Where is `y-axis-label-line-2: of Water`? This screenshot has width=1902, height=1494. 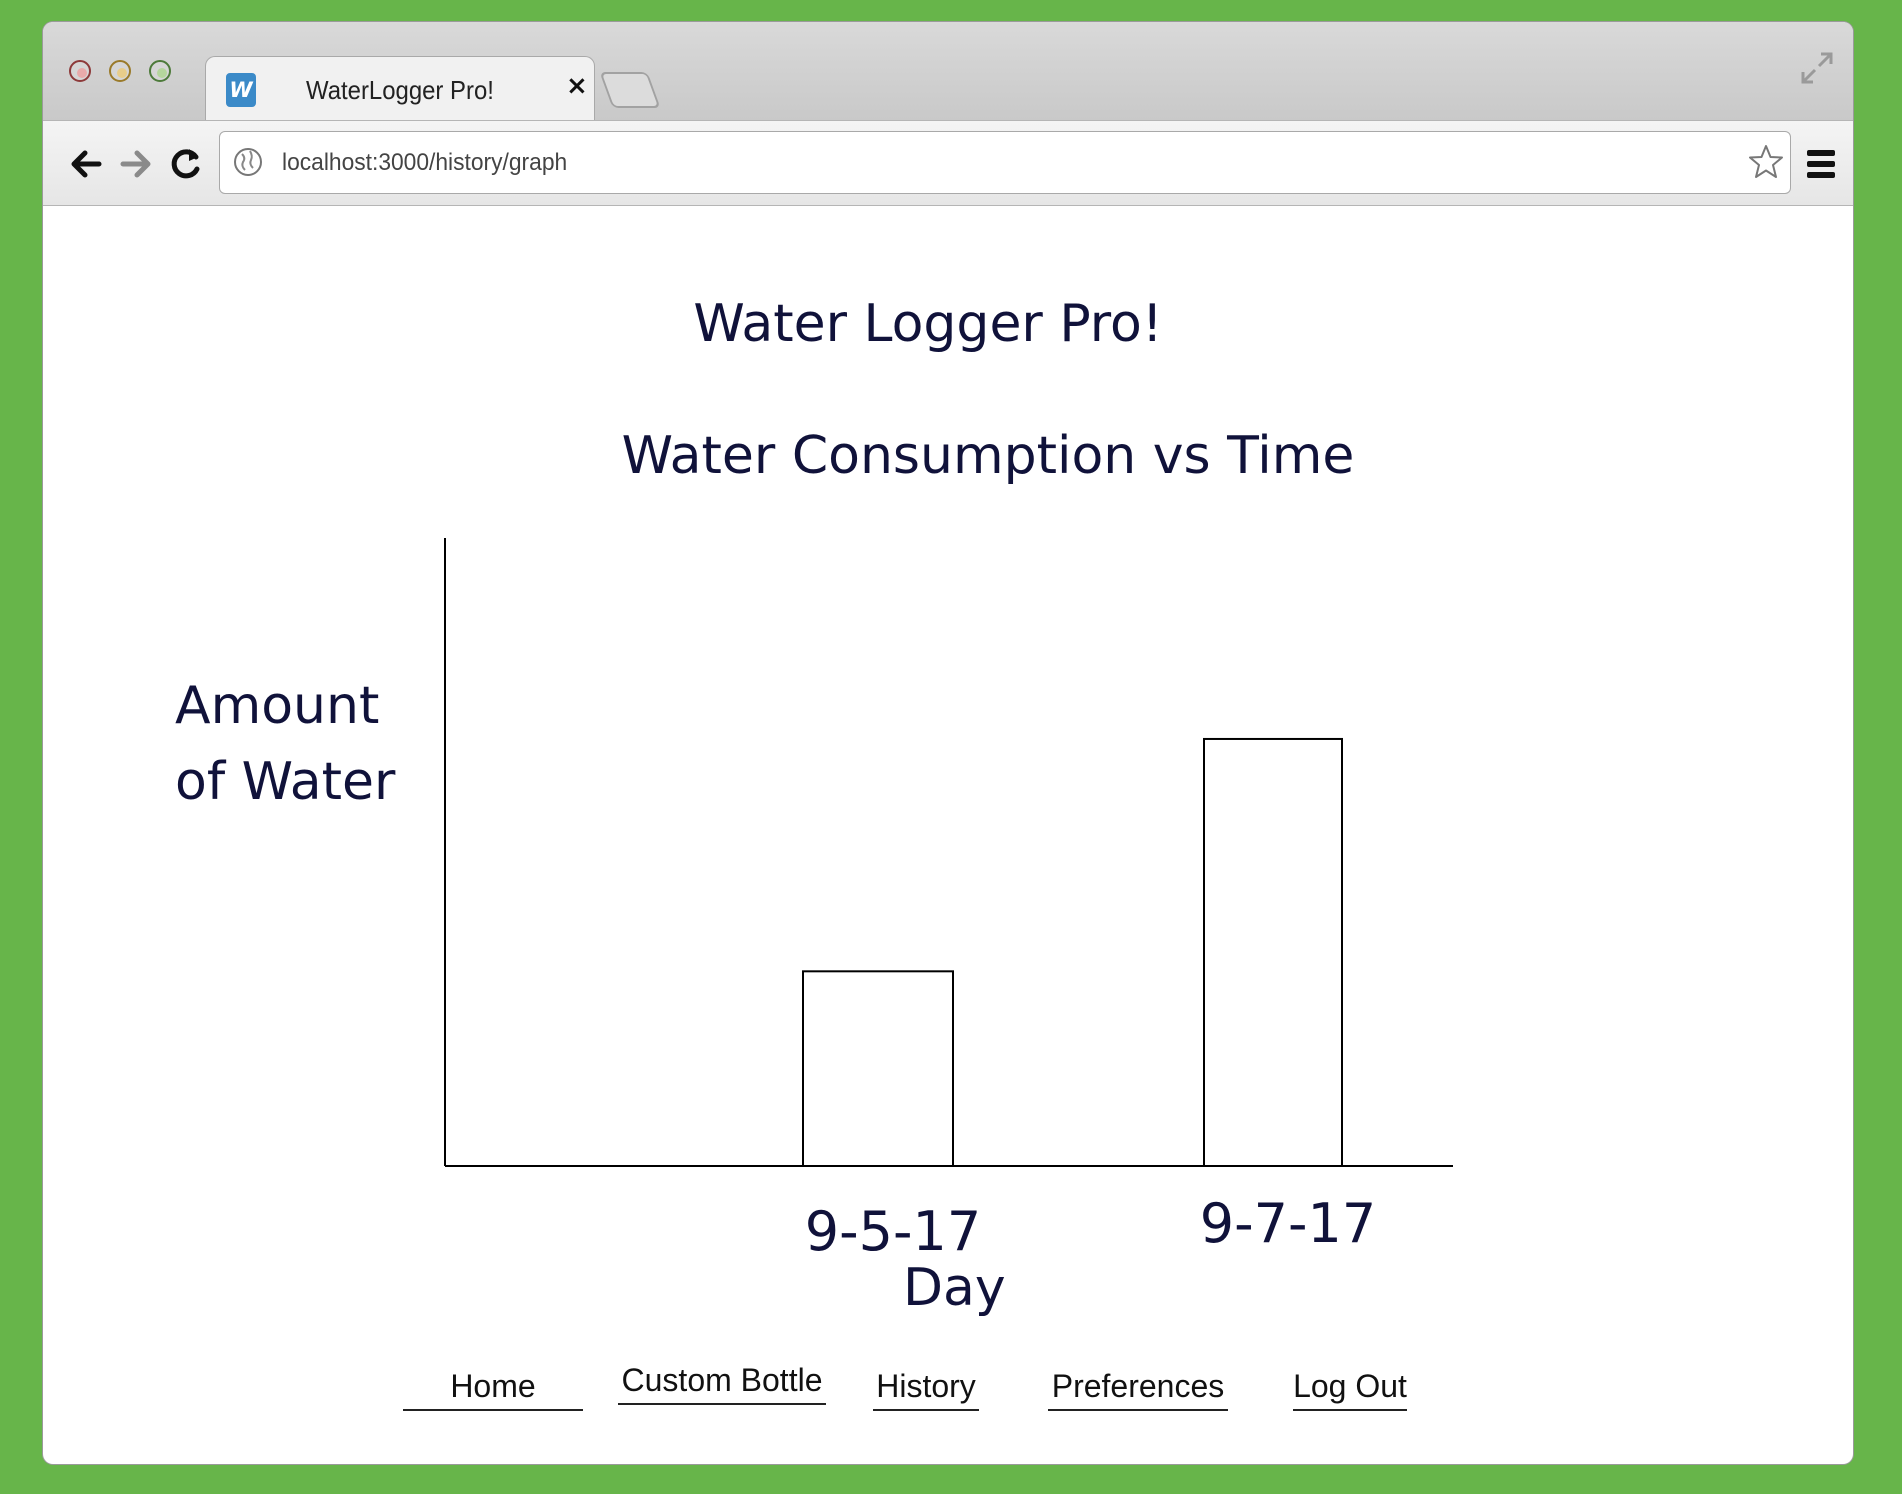 y-axis-label-line-2: of Water is located at coordinates (285, 782).